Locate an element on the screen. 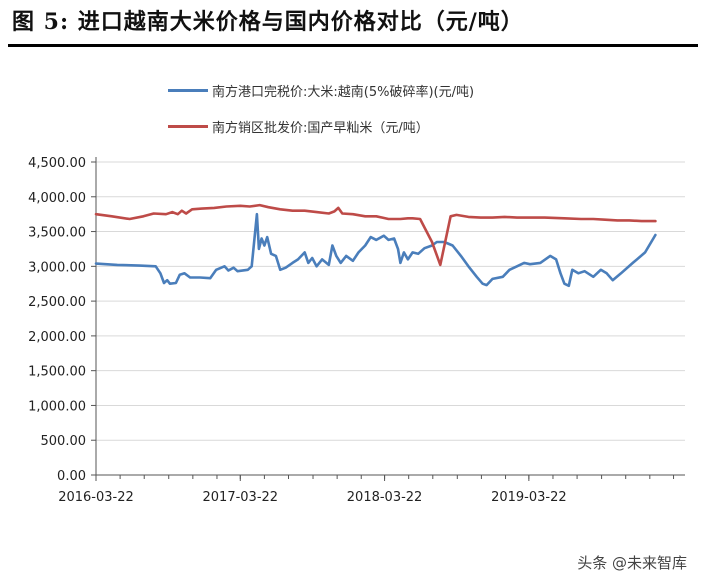 This screenshot has width=705, height=583. y-tick-label: 4,500.00 is located at coordinates (57, 163).